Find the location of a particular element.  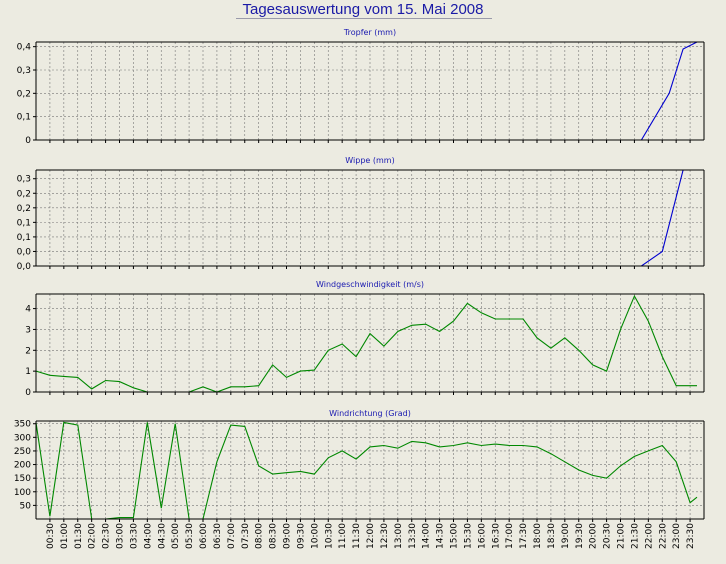

x-tick-label: 06:00 is located at coordinates (204, 536).